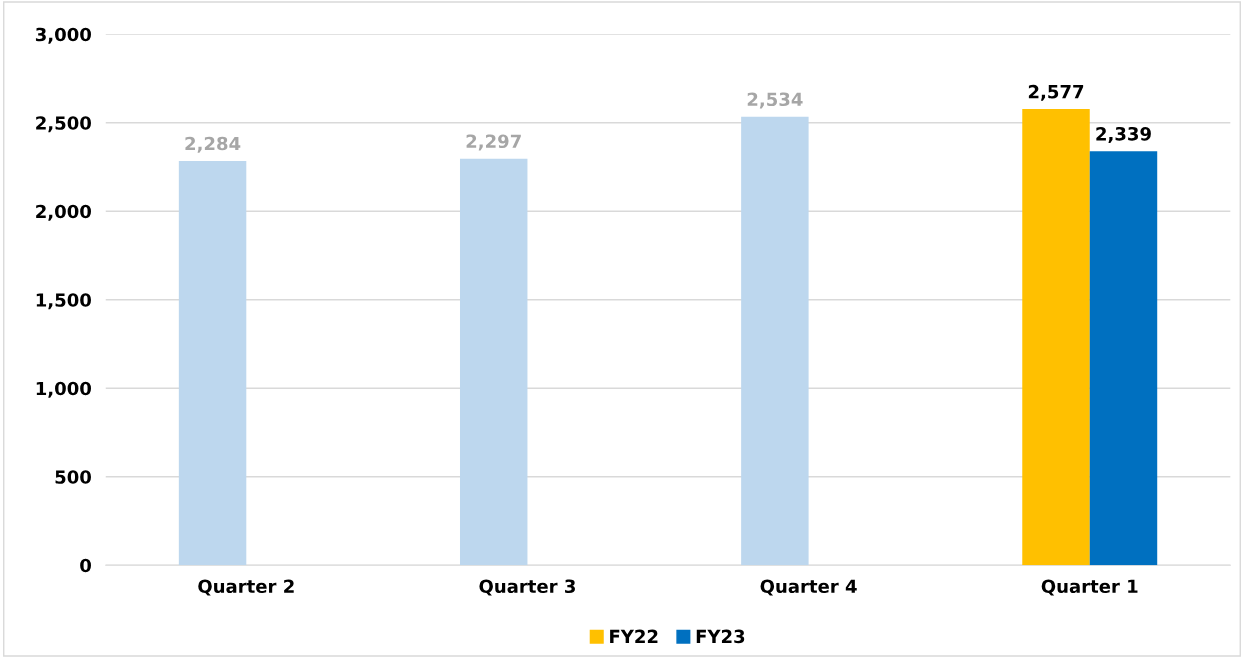 This screenshot has width=1244, height=658. Describe the element at coordinates (527, 587) in the screenshot. I see `x-tick-label: Quarter 3` at that location.